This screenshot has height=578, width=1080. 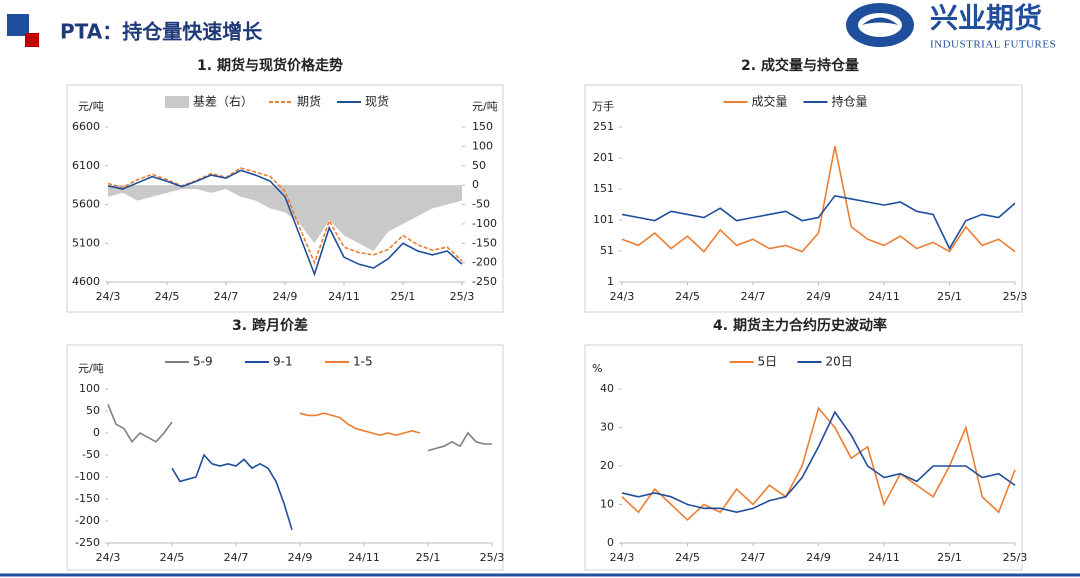 What do you see at coordinates (89, 388) in the screenshot?
I see `y-tick-label: 100` at bounding box center [89, 388].